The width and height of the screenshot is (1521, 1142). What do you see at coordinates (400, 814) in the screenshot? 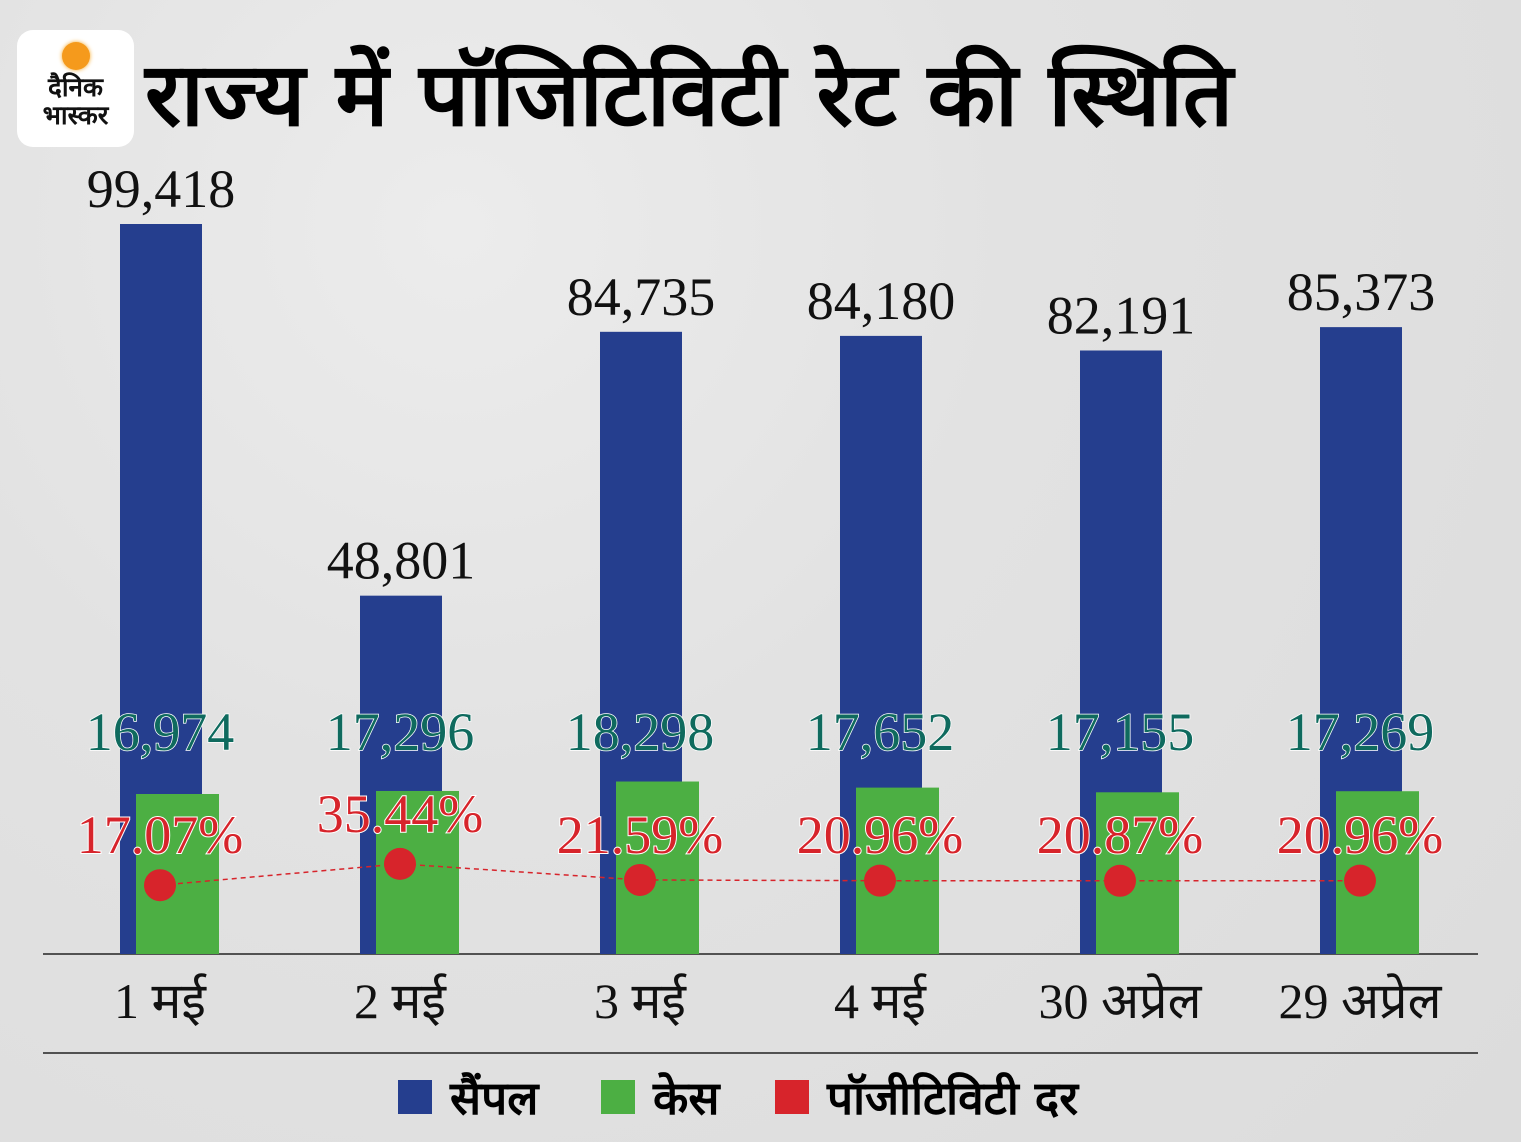
I see `positivity-value-label: 35.44%` at bounding box center [400, 814].